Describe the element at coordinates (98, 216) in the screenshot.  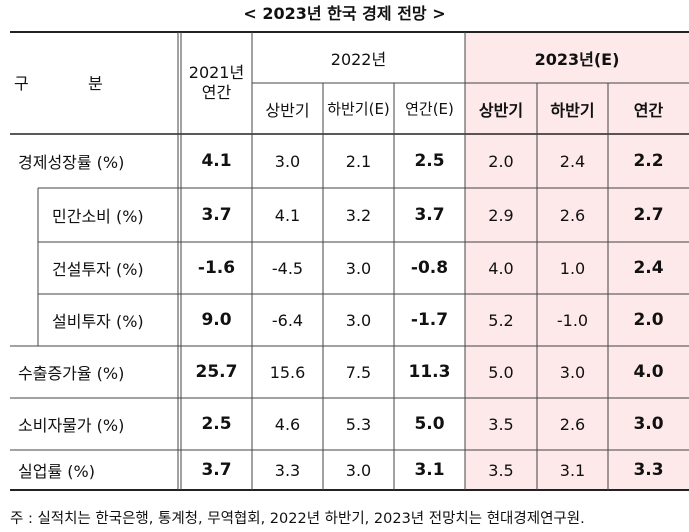
I see `row-label: 민간소비 (%)` at that location.